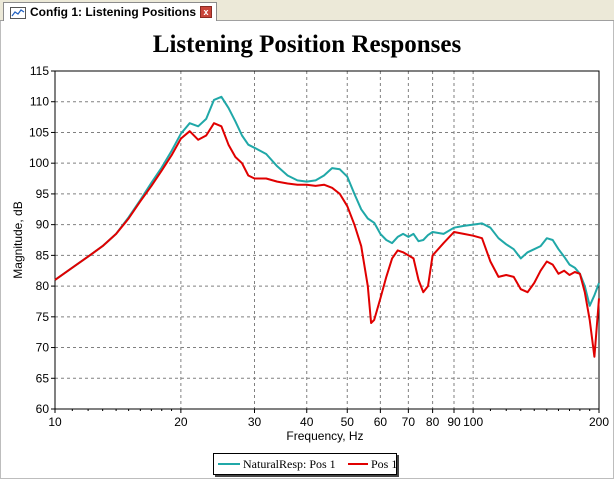 The image size is (614, 479). What do you see at coordinates (43, 378) in the screenshot?
I see `y-tick-label: 65` at bounding box center [43, 378].